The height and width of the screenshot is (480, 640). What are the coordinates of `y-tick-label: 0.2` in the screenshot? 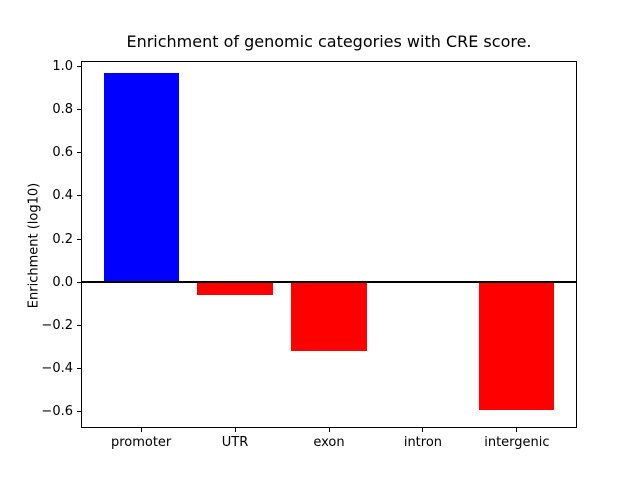 It's located at (62, 239).